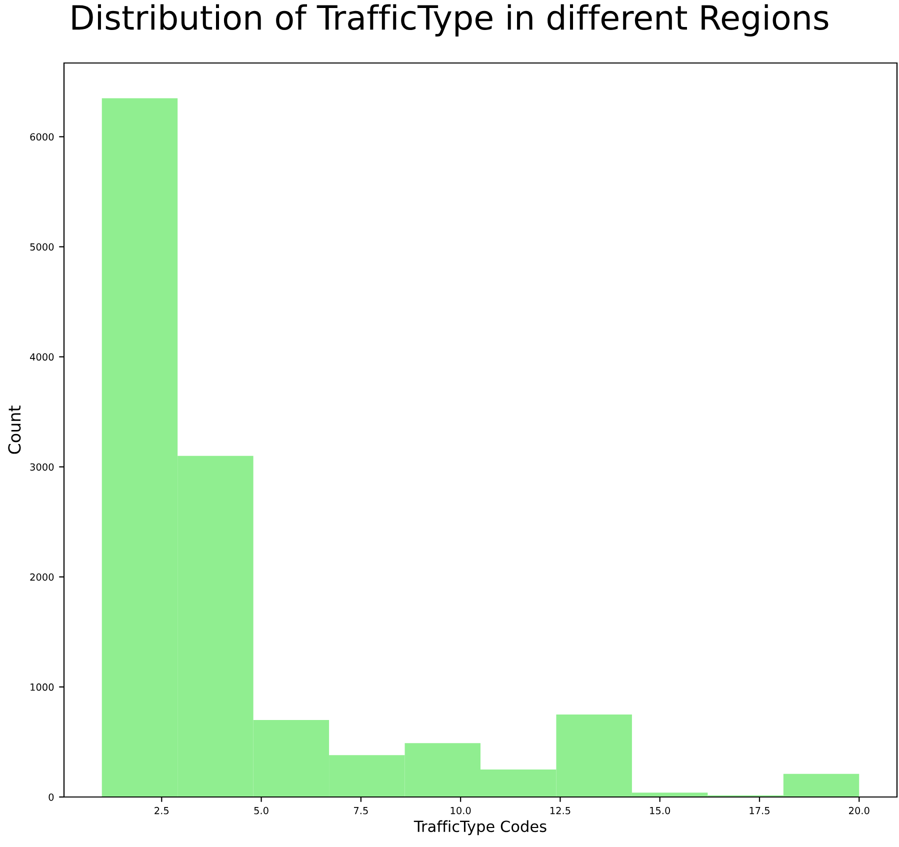 The width and height of the screenshot is (899, 847). Describe the element at coordinates (261, 810) in the screenshot. I see `x-tick-label: 5.0` at that location.